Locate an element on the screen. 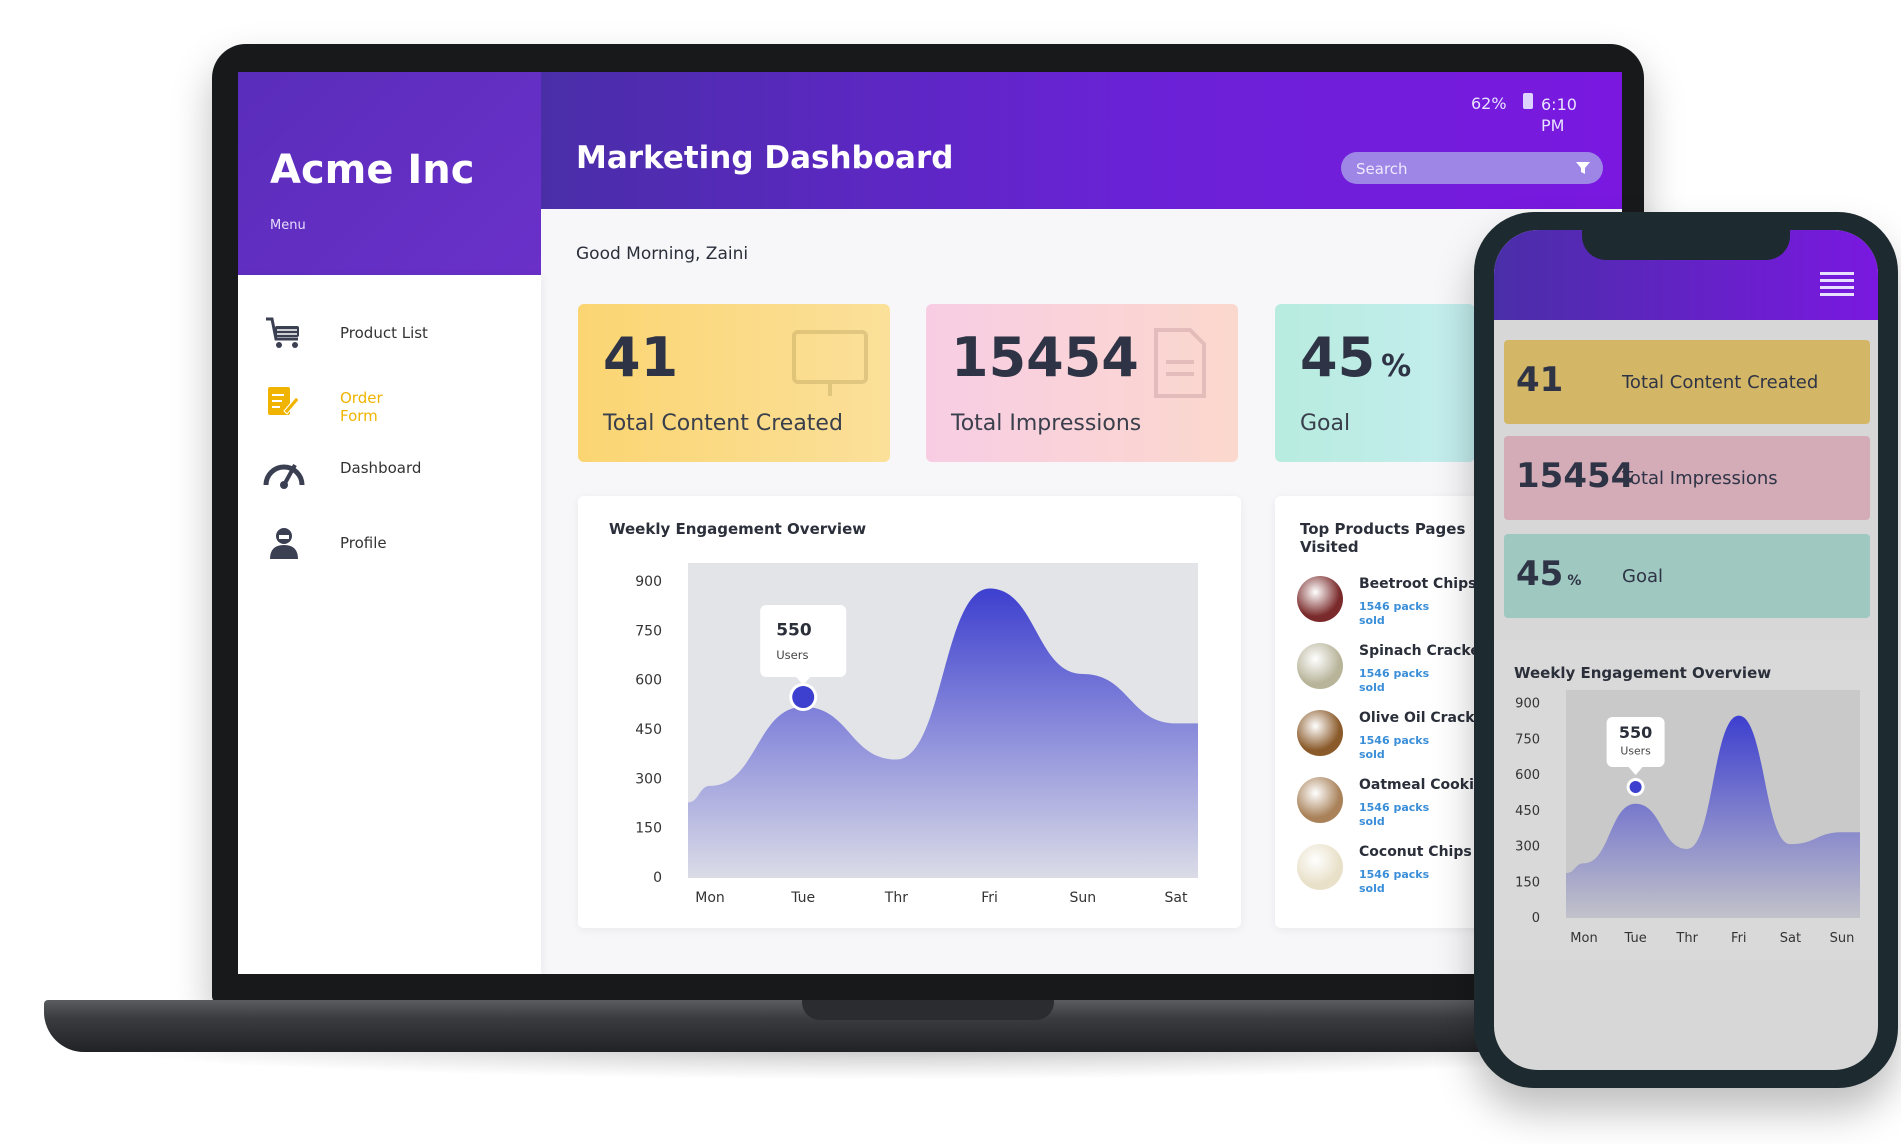 This screenshot has width=1901, height=1144. mobile-stat-content: 41 Total Content Created is located at coordinates (1687, 382).